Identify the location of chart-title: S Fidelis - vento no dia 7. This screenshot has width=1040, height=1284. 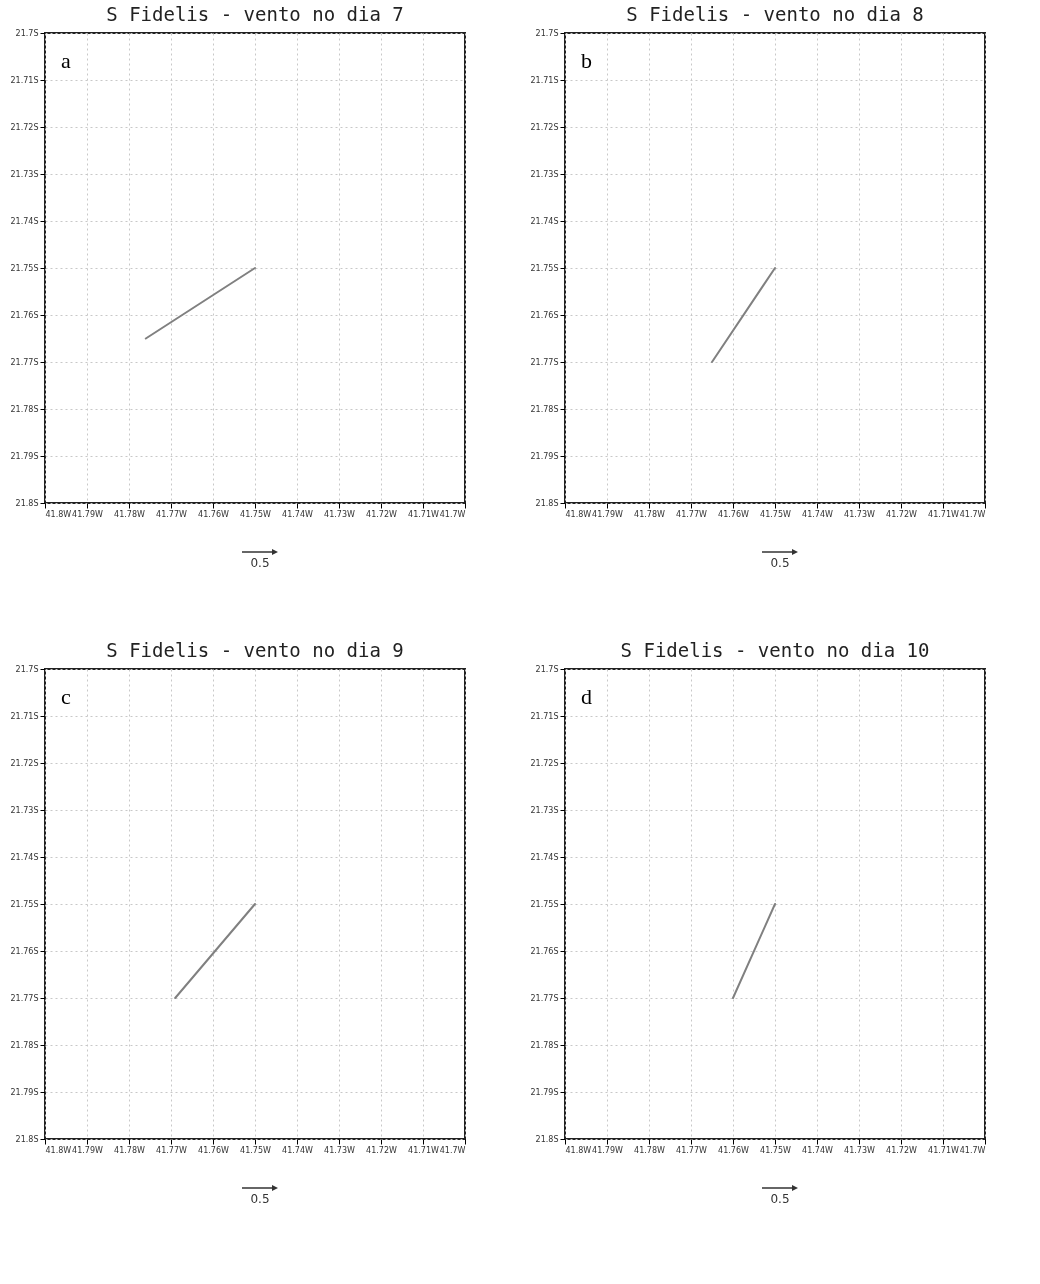
(255, 14).